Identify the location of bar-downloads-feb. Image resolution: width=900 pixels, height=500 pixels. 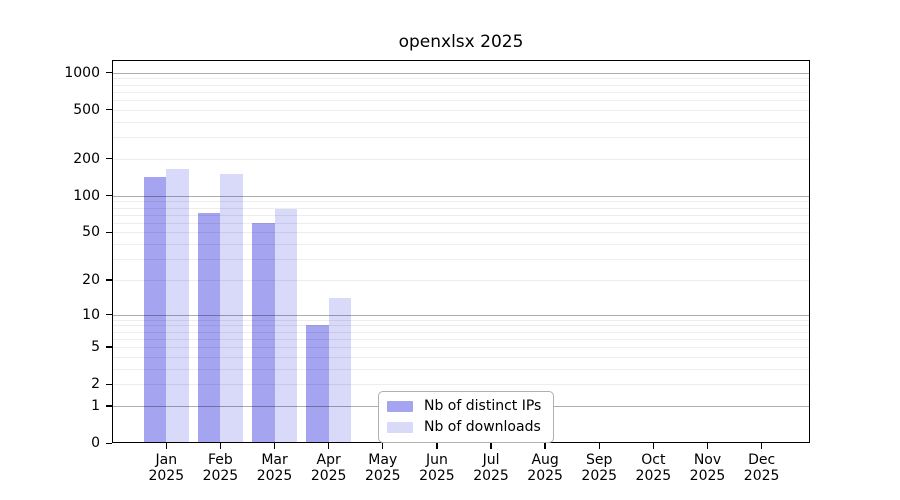
(231, 308).